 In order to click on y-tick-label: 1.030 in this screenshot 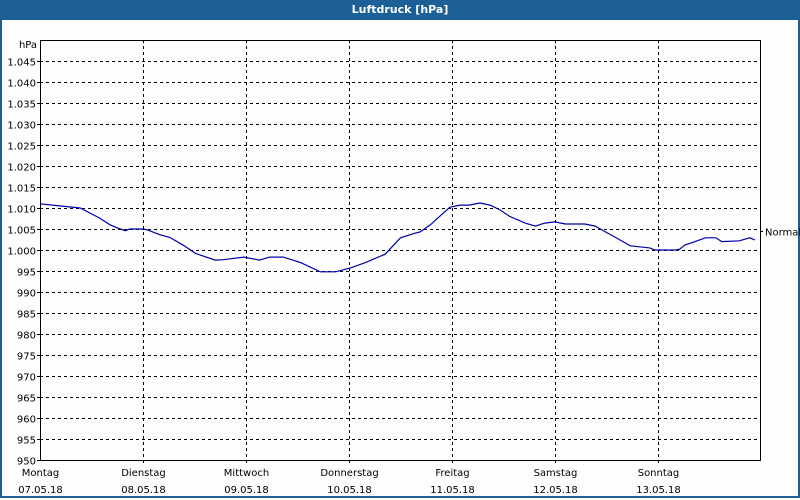, I will do `click(21, 126)`.